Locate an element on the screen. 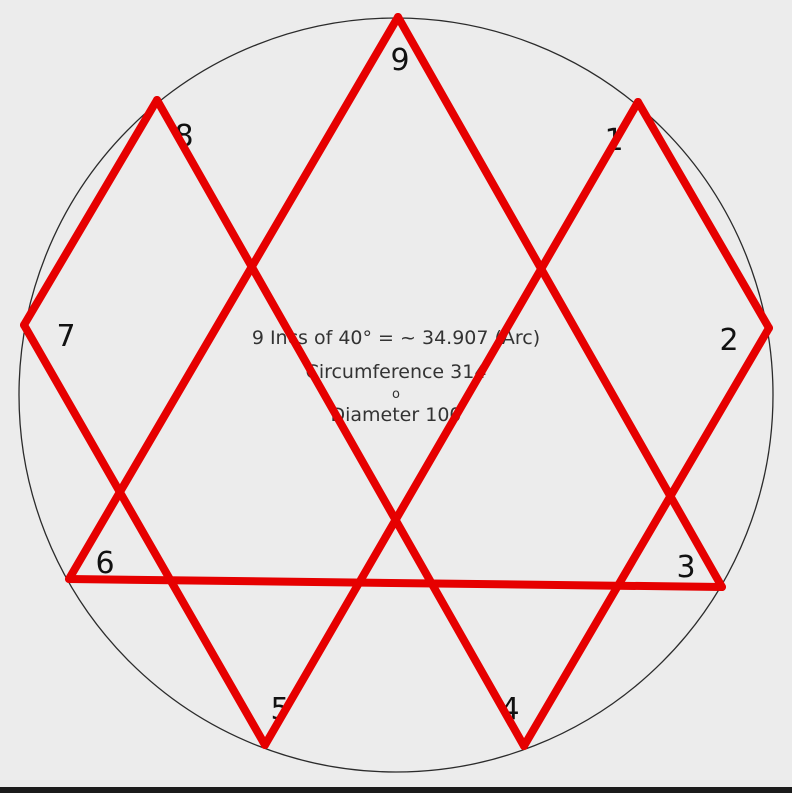 The image size is (792, 793). point-label-3: 3 is located at coordinates (685, 567).